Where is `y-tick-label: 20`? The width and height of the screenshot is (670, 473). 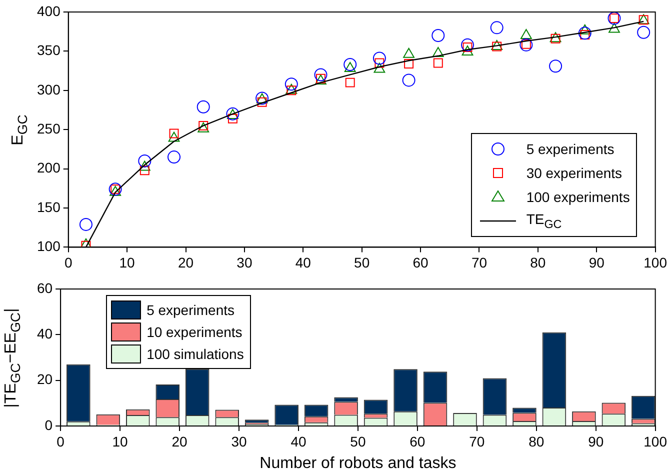
y-tick-label: 20 is located at coordinates (44, 379).